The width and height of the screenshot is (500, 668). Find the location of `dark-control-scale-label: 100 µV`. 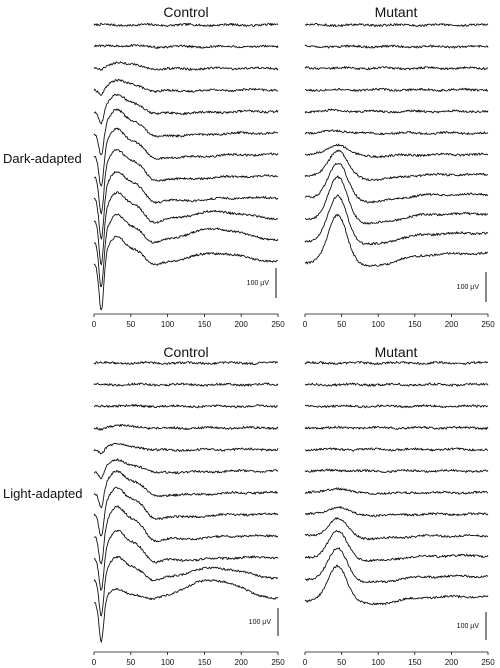

dark-control-scale-label: 100 µV is located at coordinates (258, 283).